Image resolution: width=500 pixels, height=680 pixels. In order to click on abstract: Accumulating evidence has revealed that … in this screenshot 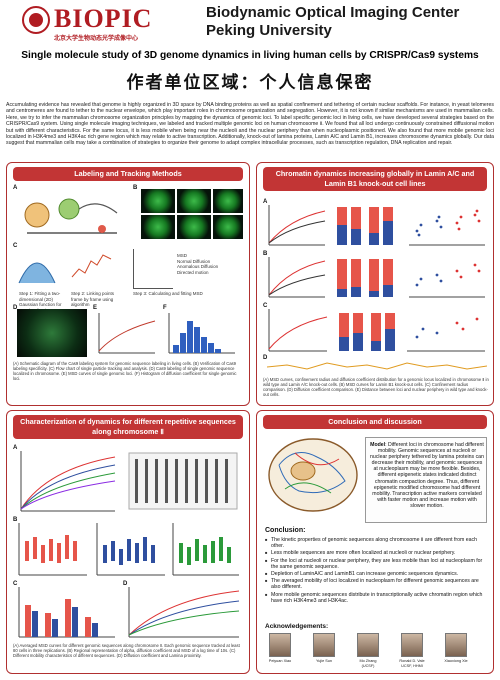, I will do `click(250, 124)`.